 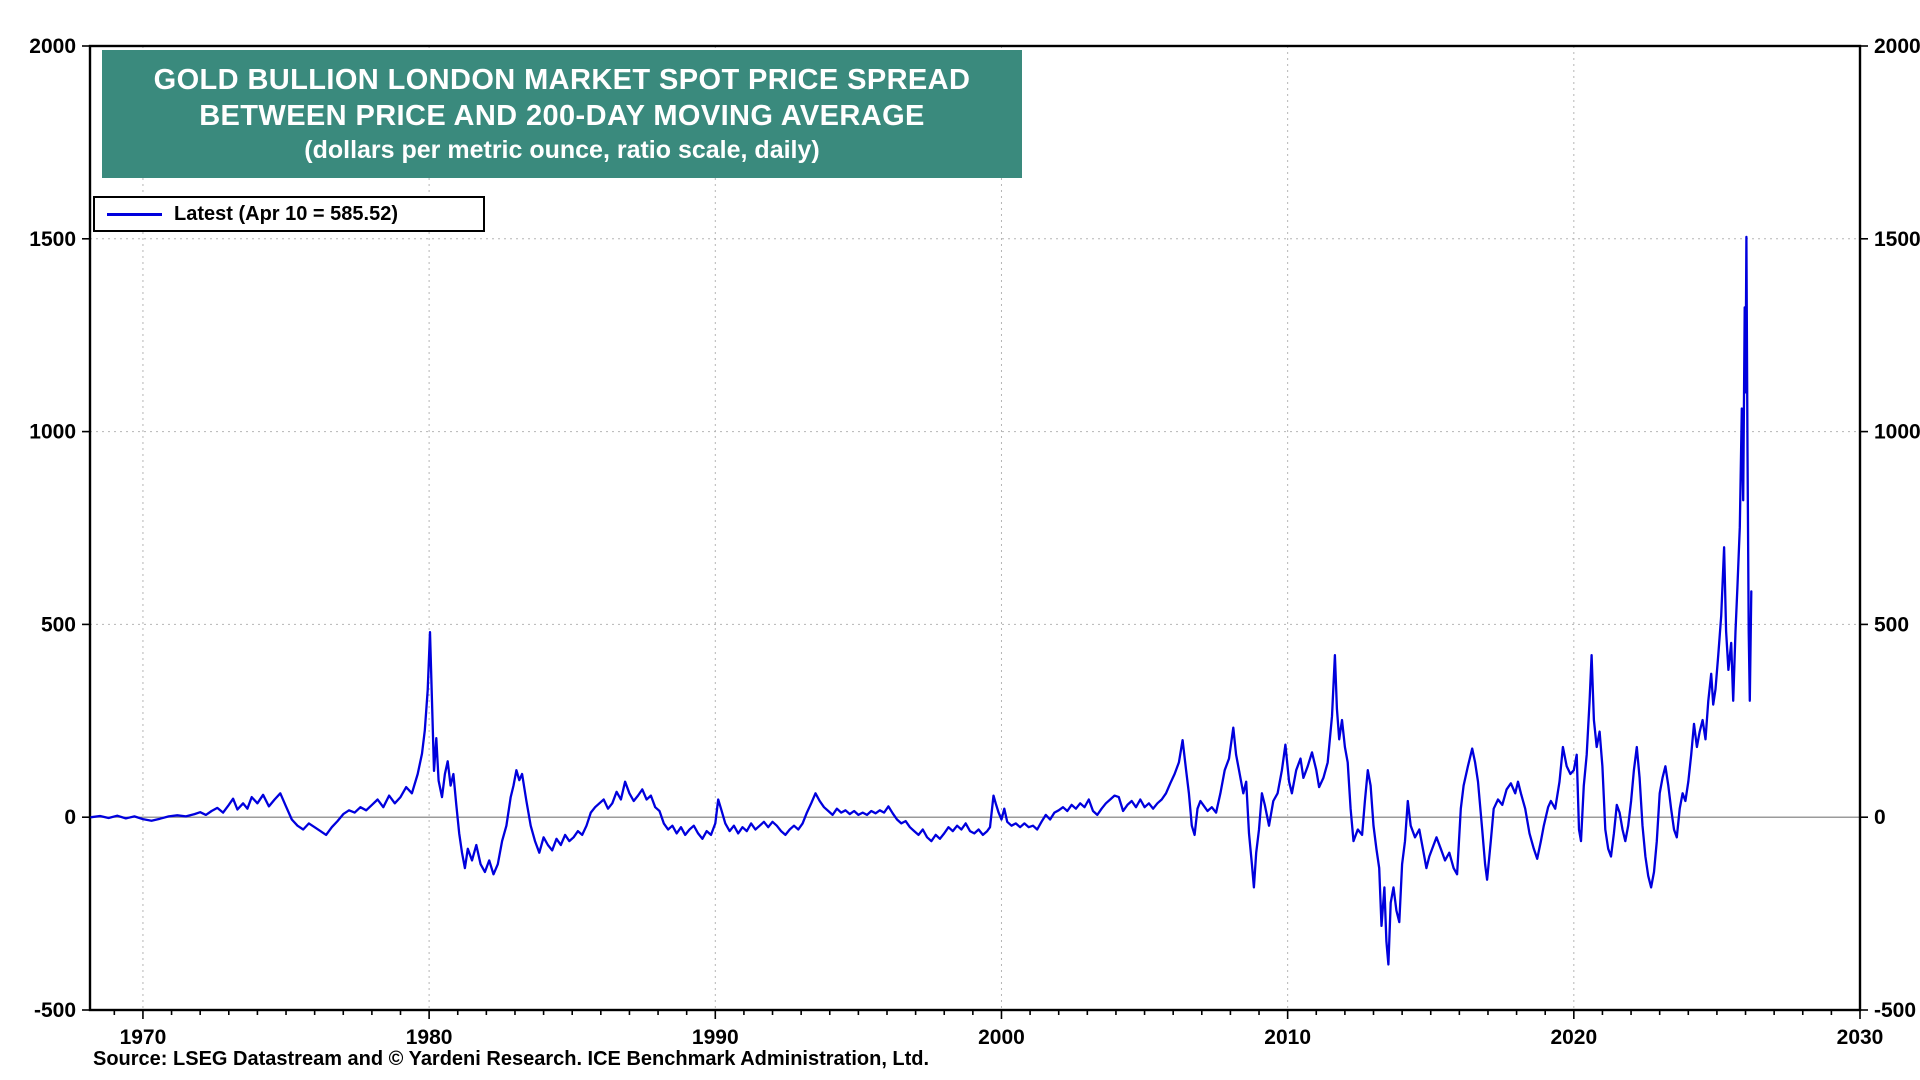 I want to click on y-axis-label-right: 500, so click(x=1891, y=624).